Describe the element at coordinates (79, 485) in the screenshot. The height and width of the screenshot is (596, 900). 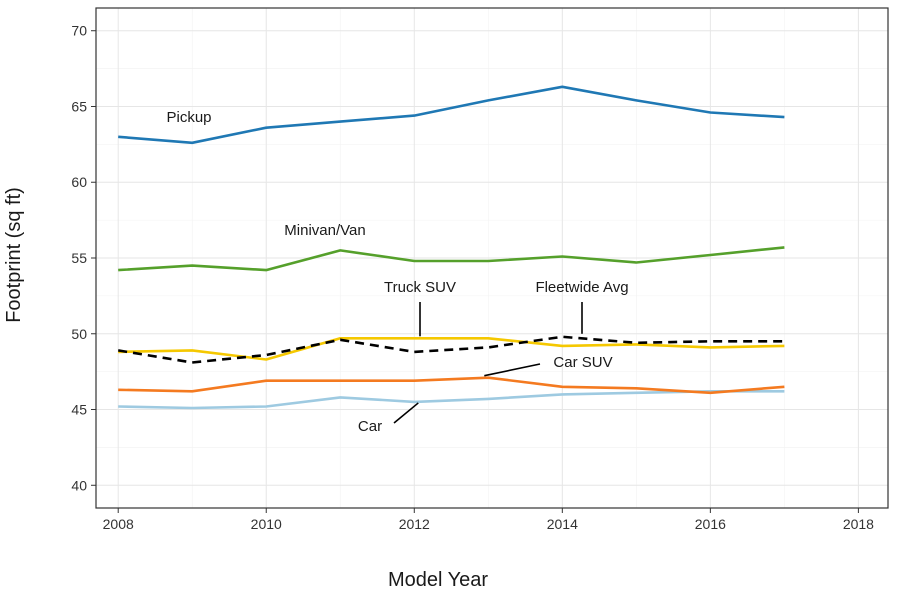
I see `y-tick-label-40: 40` at that location.